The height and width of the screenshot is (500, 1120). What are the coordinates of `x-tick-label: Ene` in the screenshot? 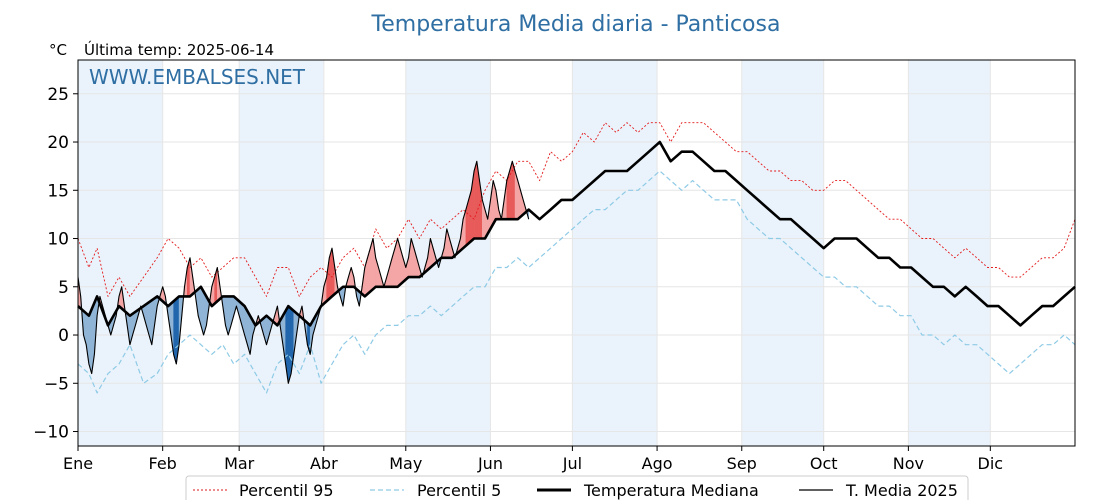 It's located at (78, 463).